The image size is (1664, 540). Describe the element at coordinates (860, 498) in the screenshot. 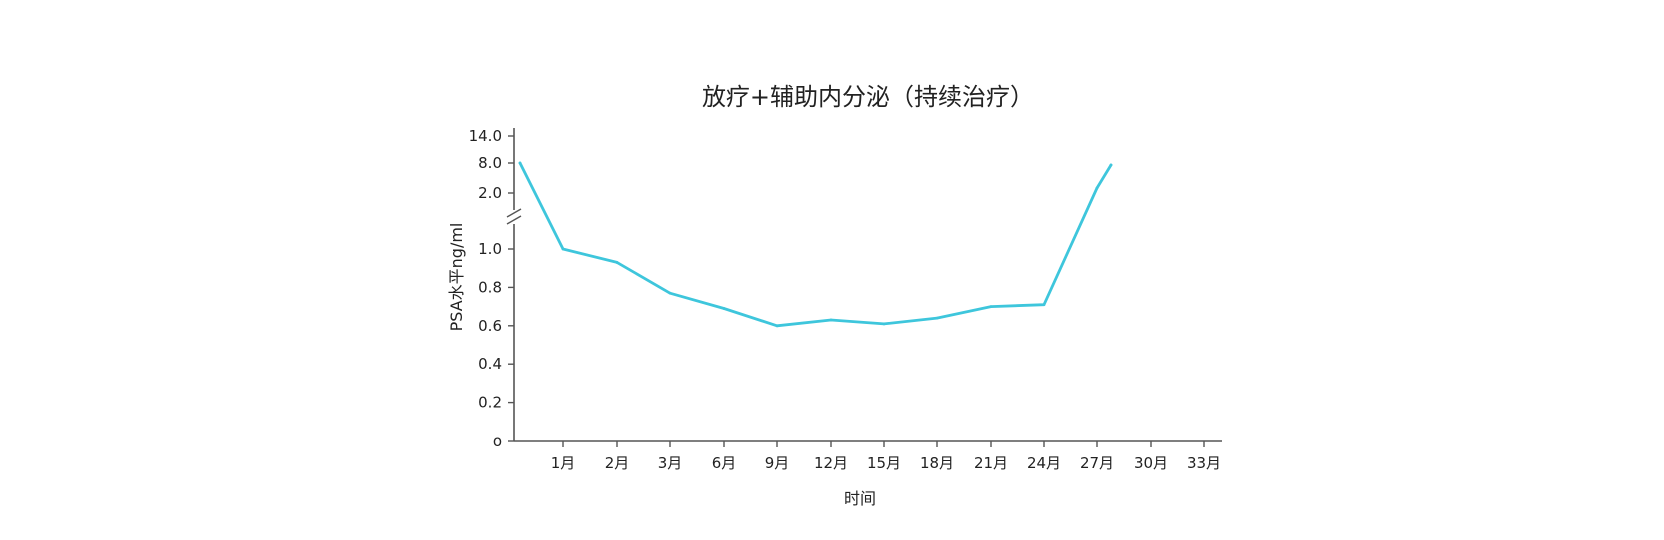

I see `x-axis-label: 时间` at that location.